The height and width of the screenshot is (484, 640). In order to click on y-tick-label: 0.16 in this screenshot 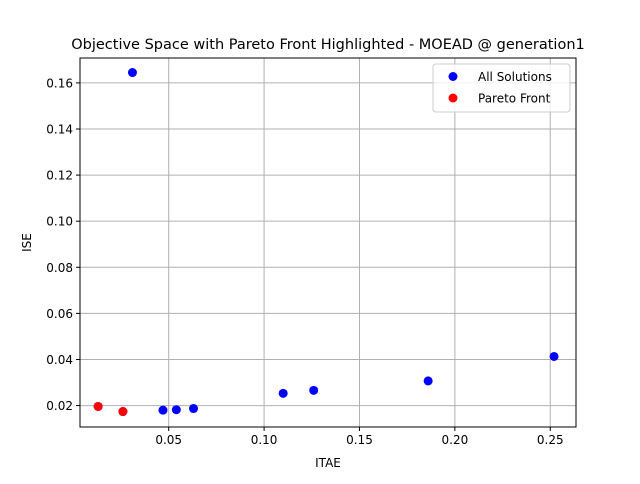, I will do `click(59, 83)`.